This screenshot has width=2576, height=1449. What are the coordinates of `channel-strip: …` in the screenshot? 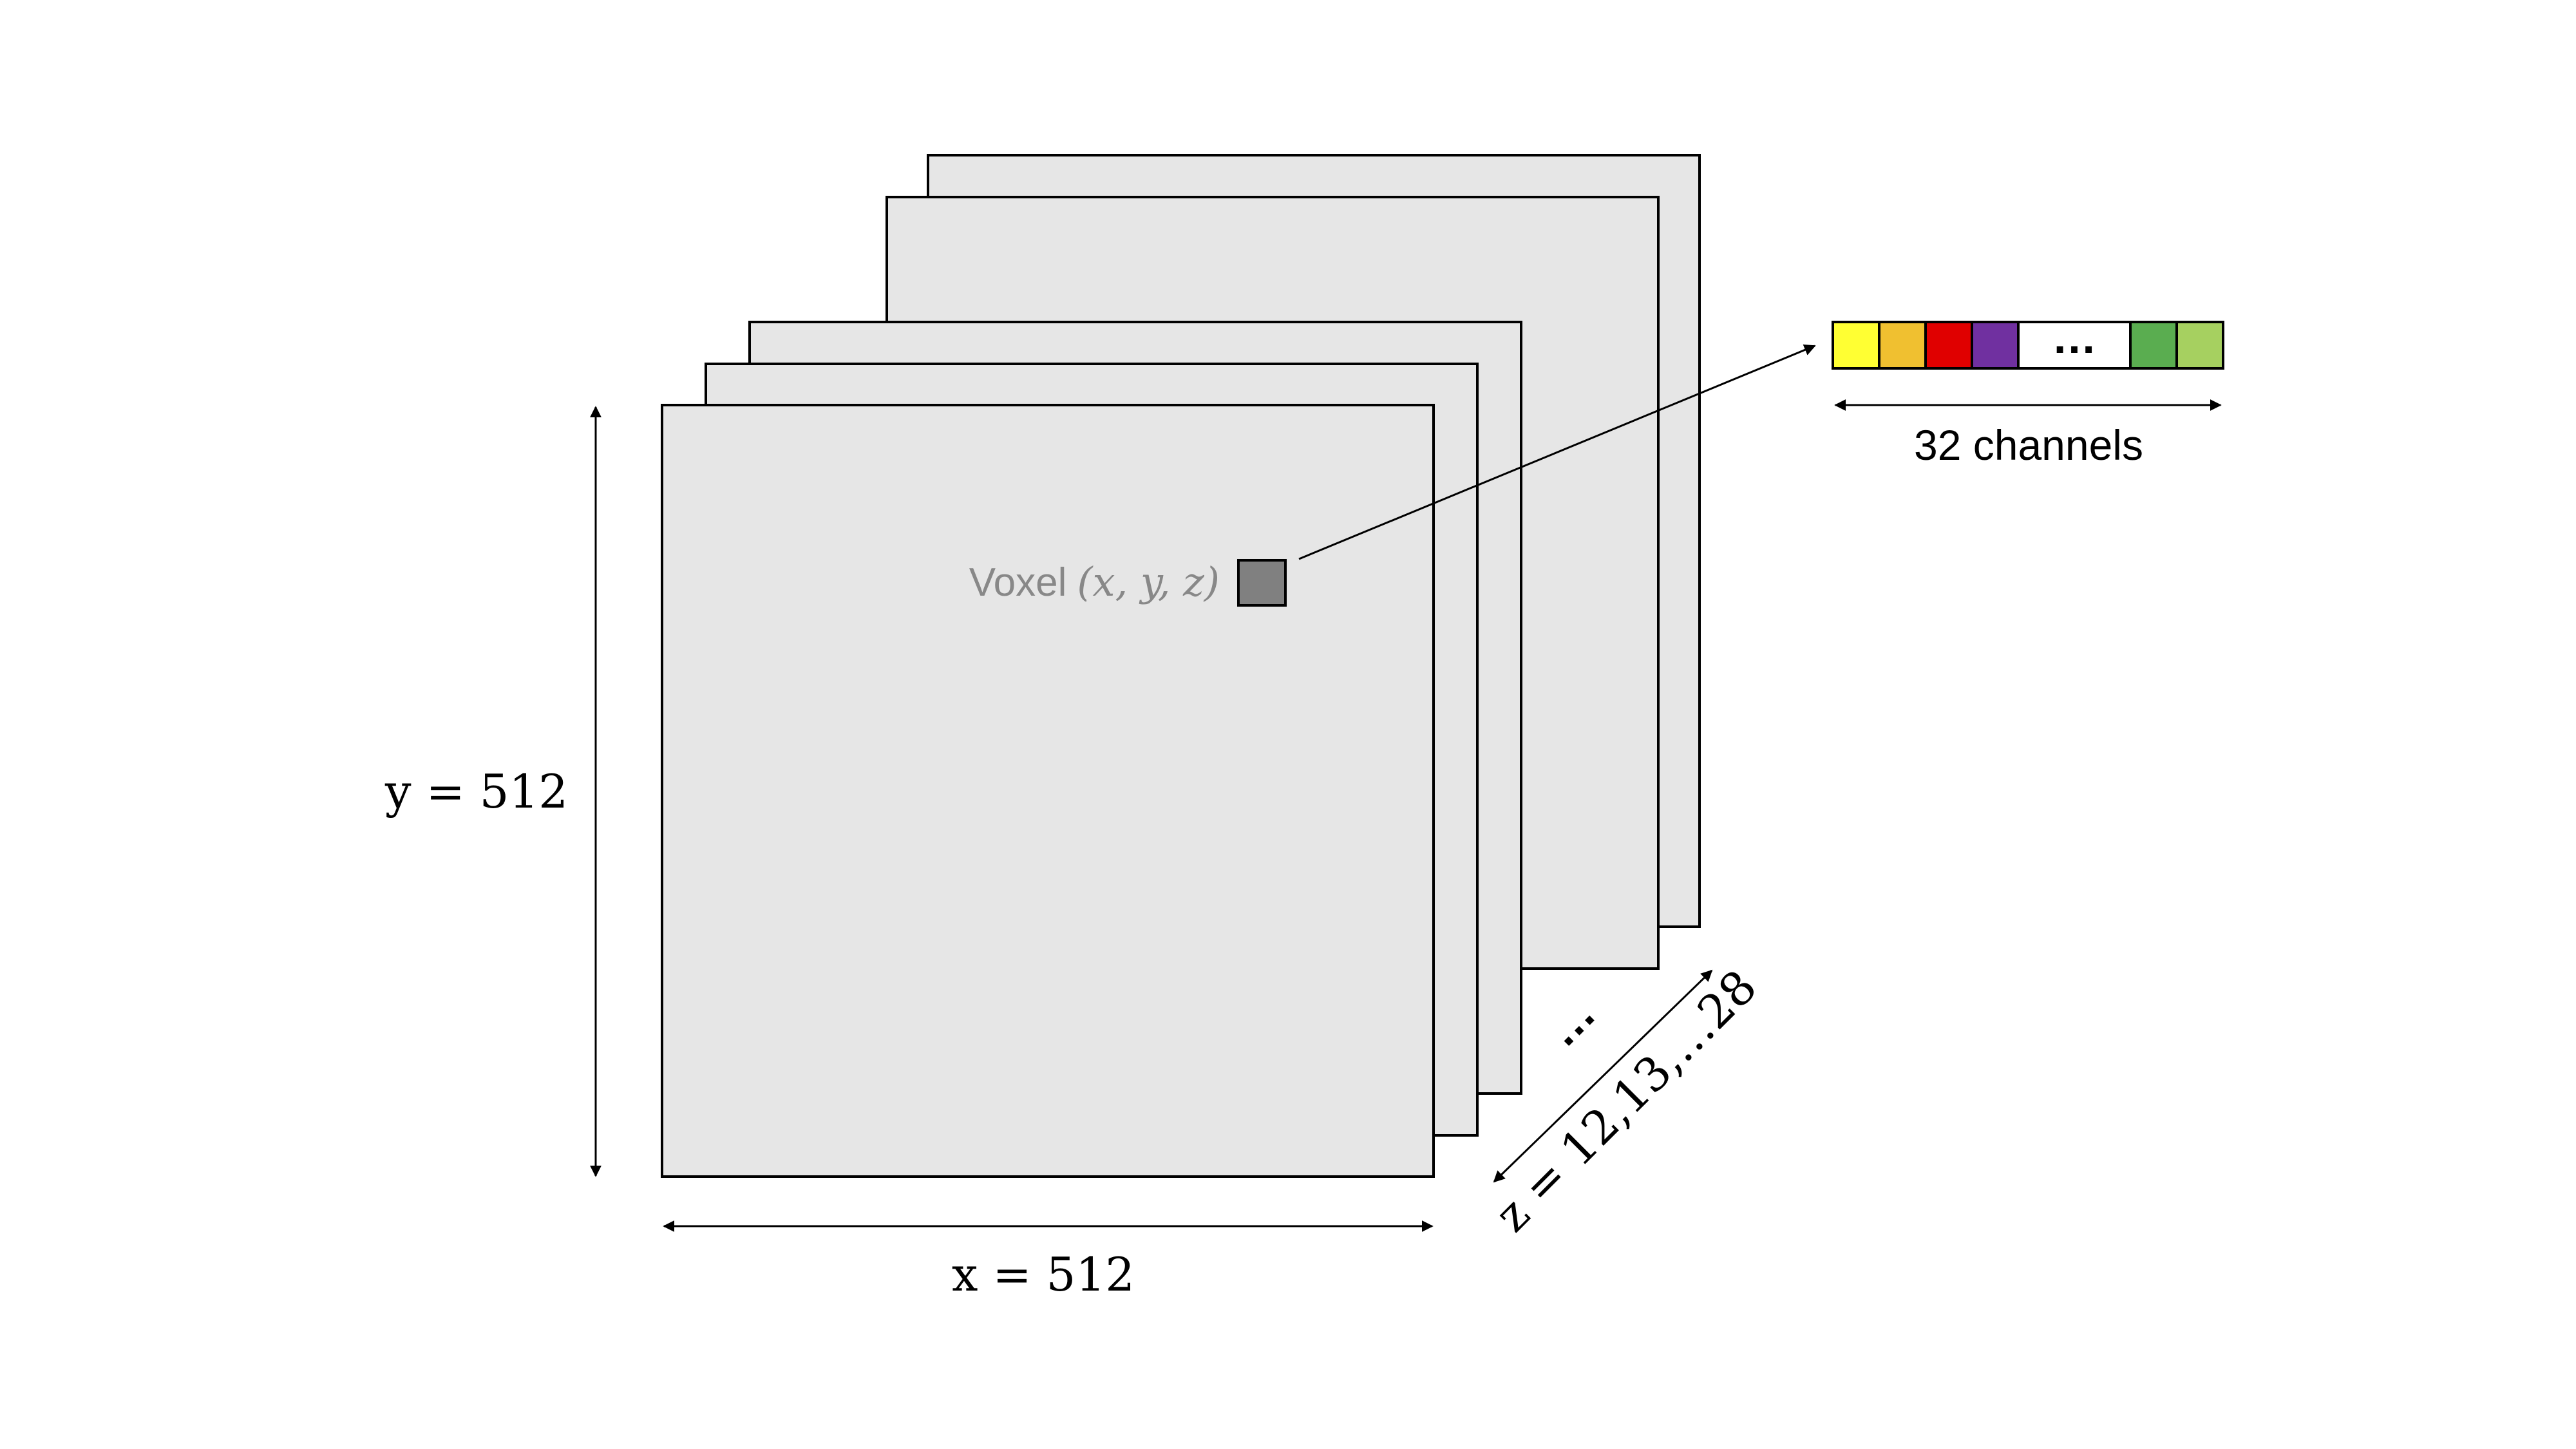 It's located at (2028, 341).